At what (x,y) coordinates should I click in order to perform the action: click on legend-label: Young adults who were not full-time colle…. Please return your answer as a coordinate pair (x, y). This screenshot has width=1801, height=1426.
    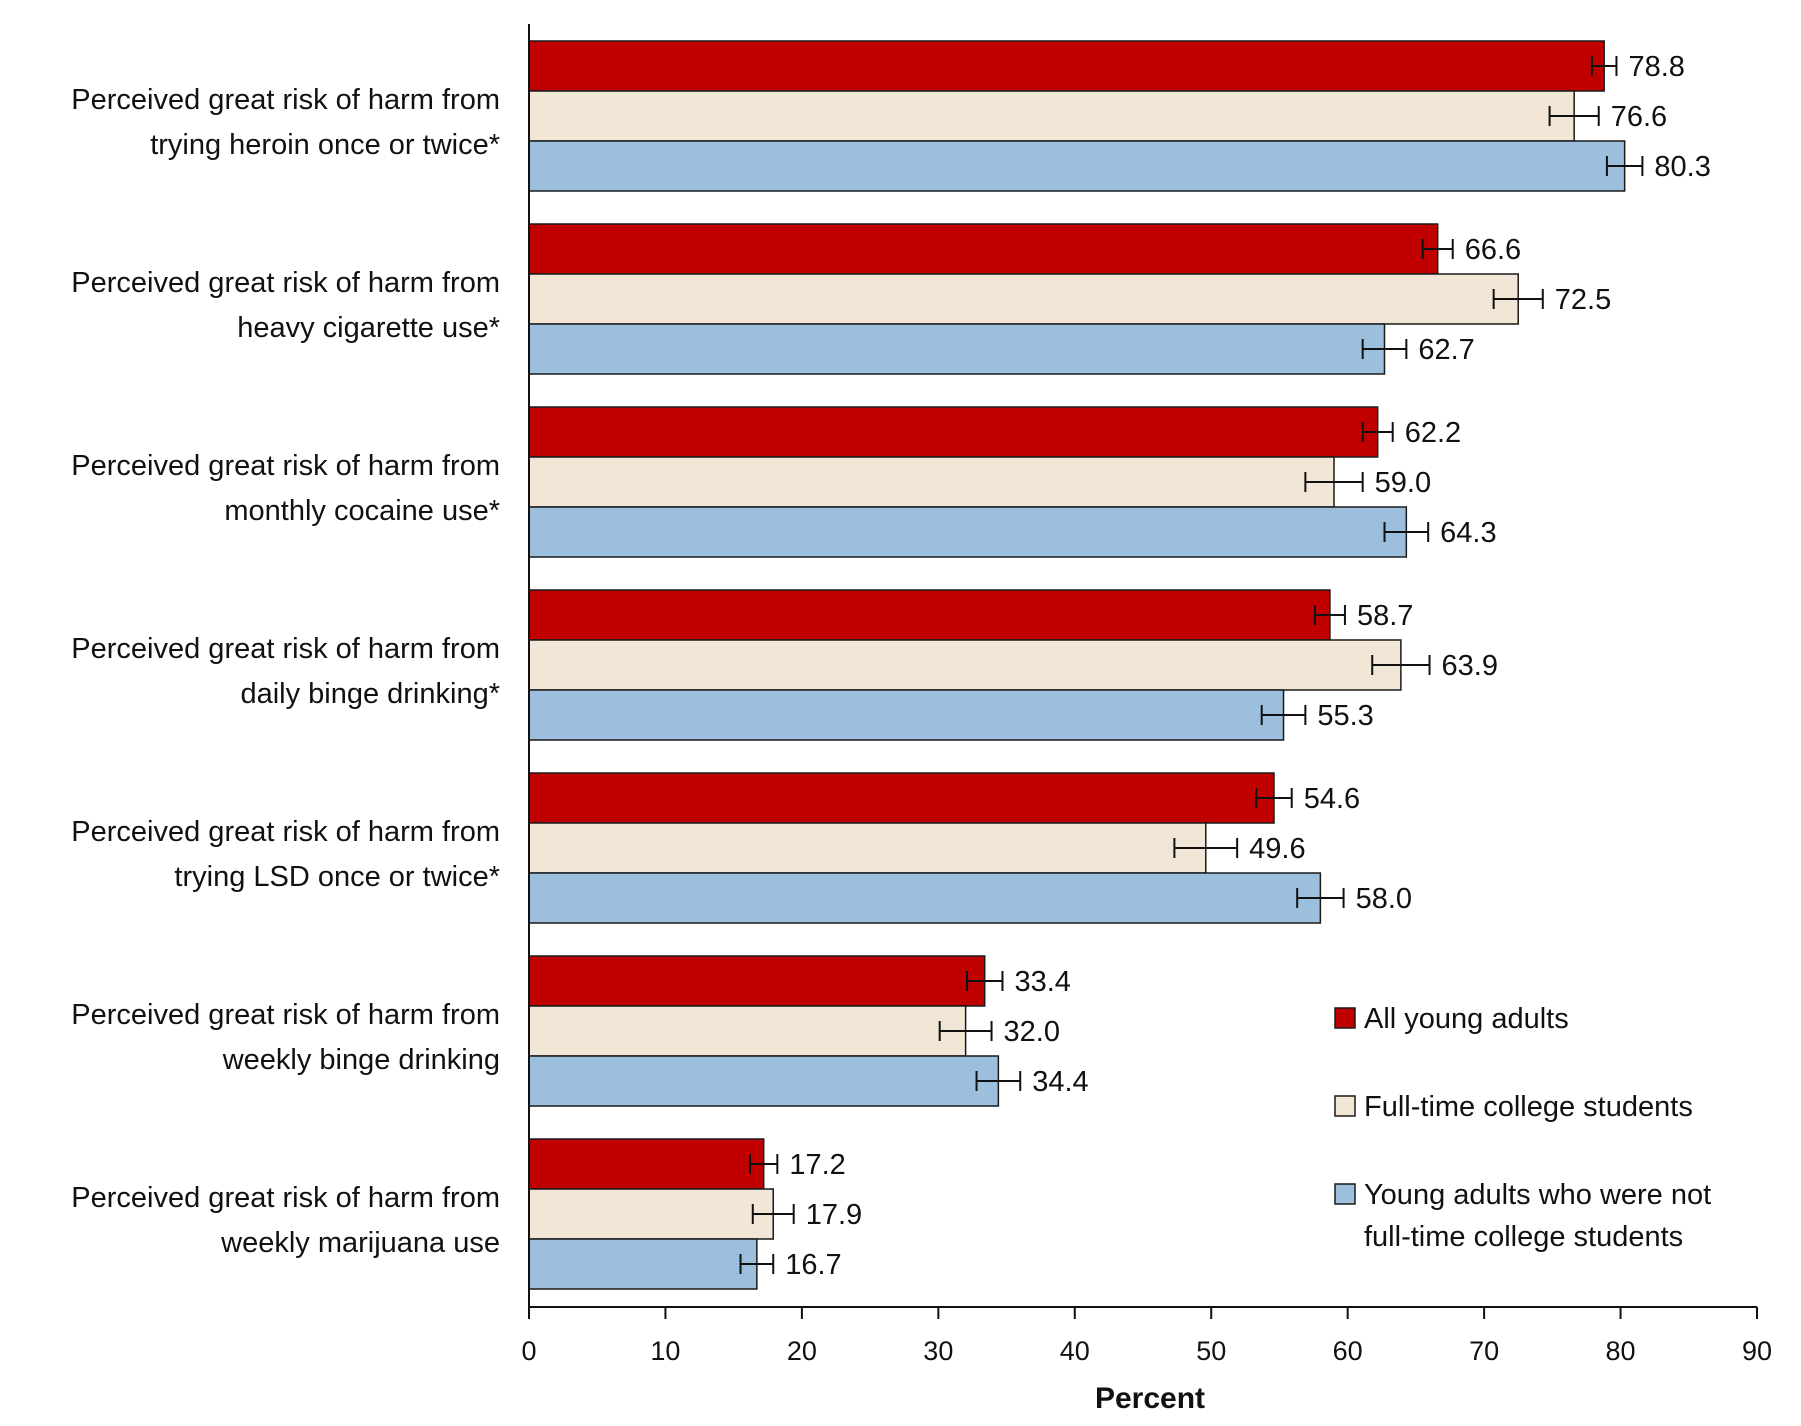
    Looking at the image, I should click on (1537, 1216).